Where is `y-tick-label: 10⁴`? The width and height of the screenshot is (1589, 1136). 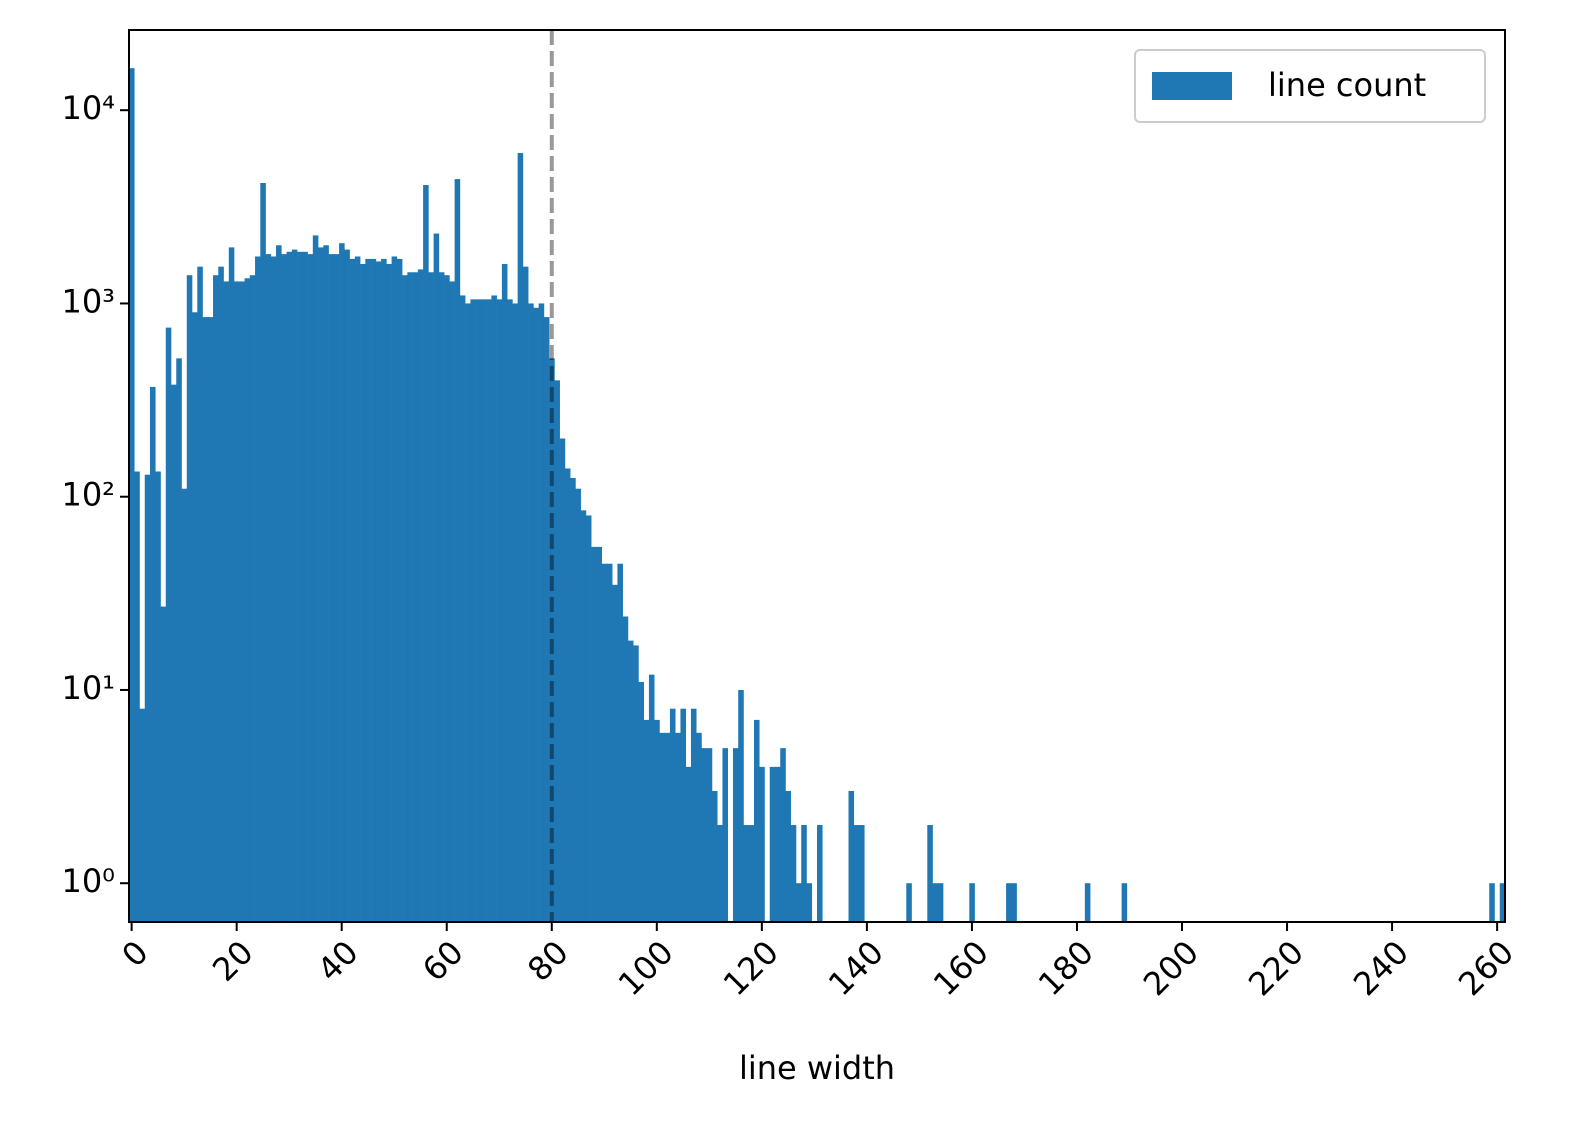 y-tick-label: 10⁴ is located at coordinates (88, 108).